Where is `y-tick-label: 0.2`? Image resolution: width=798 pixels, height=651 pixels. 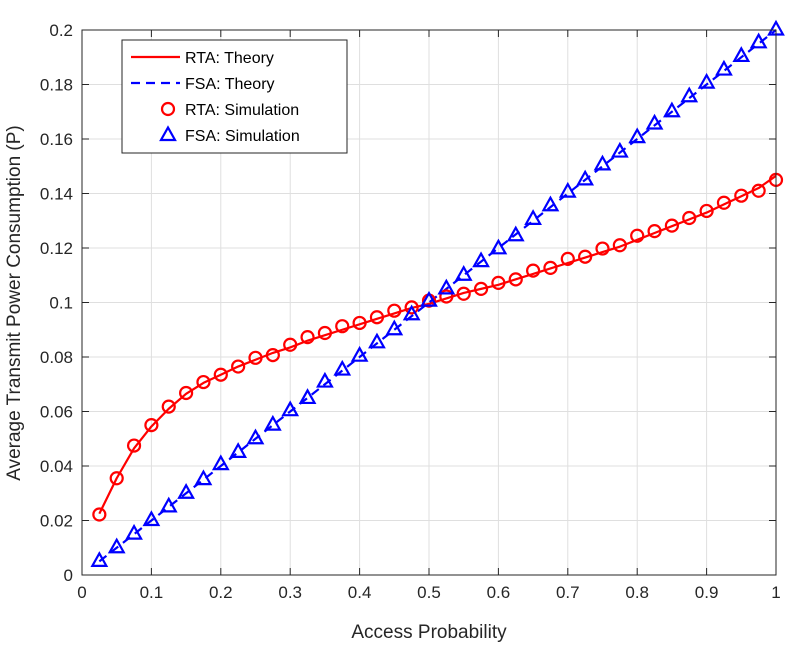
y-tick-label: 0.2 is located at coordinates (61, 30).